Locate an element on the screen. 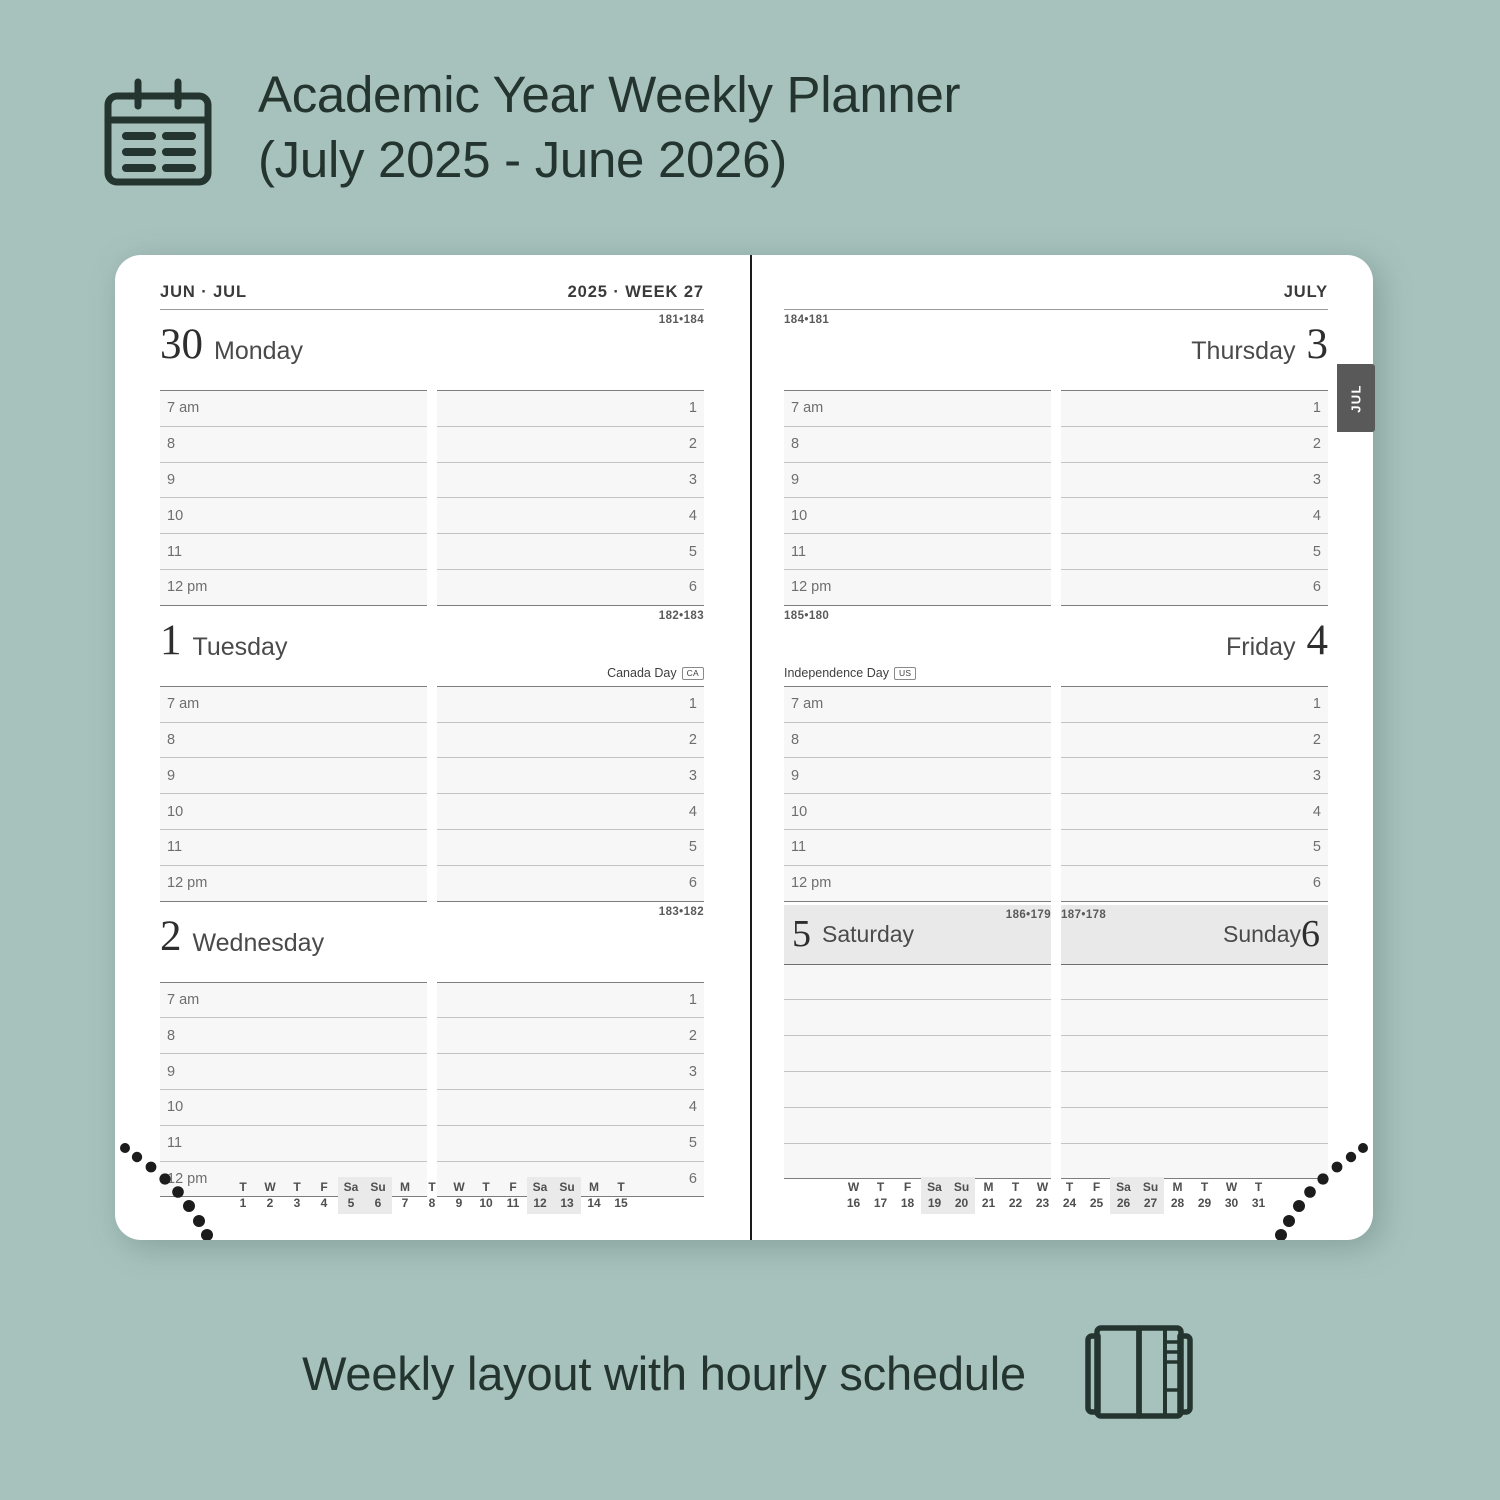 The width and height of the screenshot is (1500, 1500). month-strip-day: T 22 is located at coordinates (1015, 1195).